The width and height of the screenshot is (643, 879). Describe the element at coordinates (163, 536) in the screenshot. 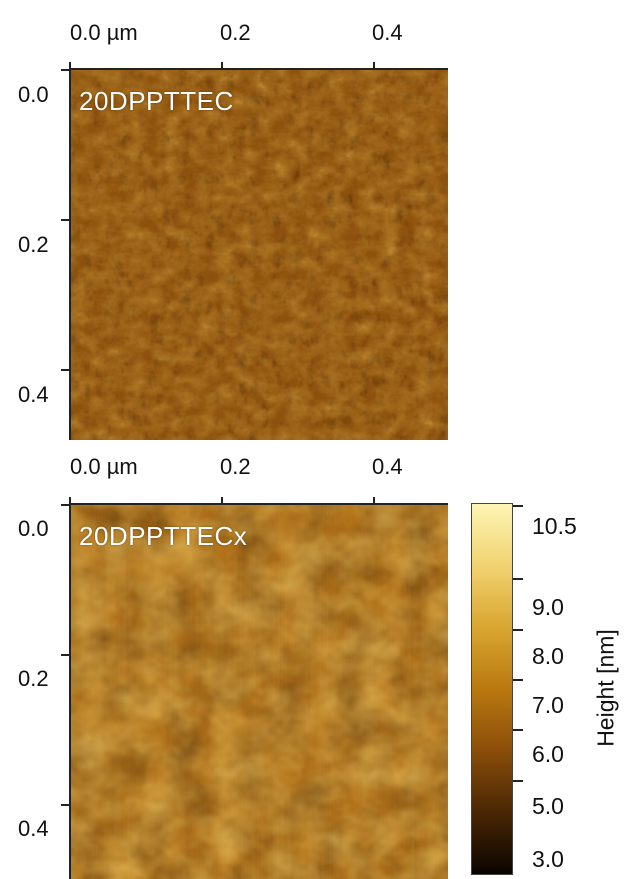

I see `sample-label: 20DPPTTECx` at that location.